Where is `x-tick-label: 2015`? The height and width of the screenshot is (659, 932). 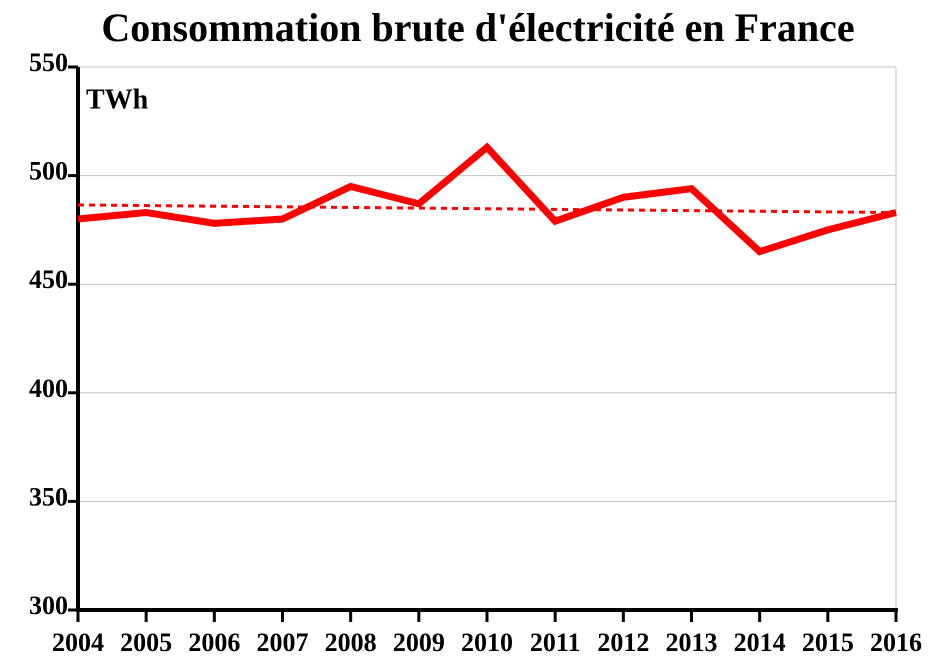 x-tick-label: 2015 is located at coordinates (828, 642).